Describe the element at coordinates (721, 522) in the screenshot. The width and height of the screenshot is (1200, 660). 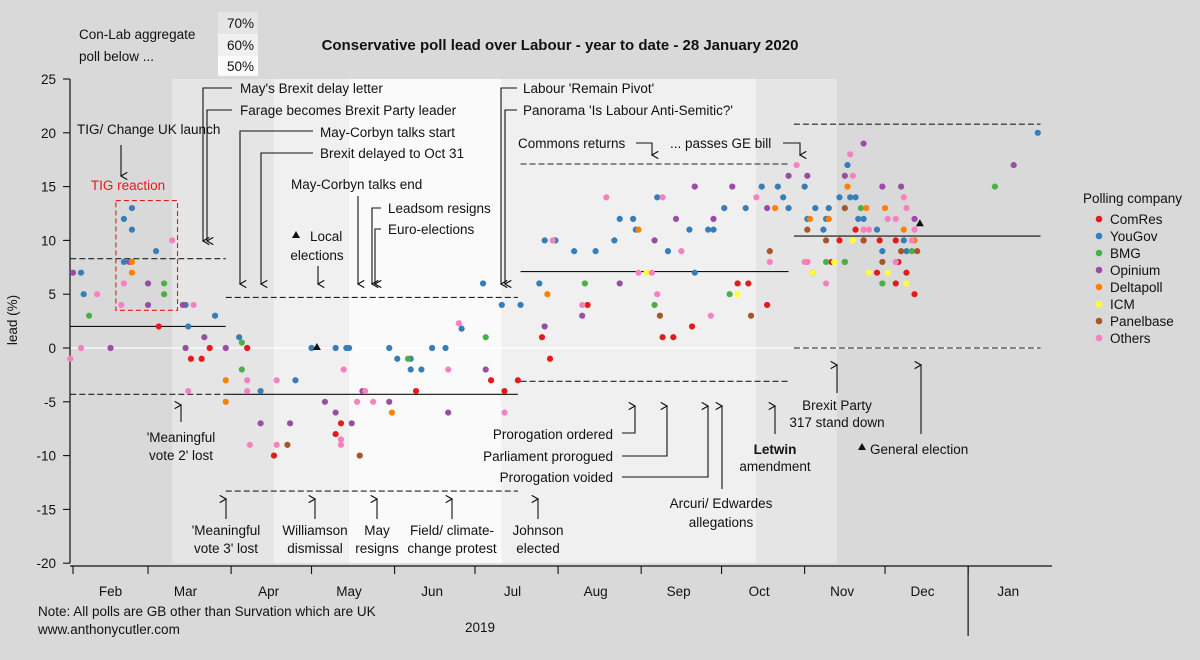
I see `annotation-arcuri-2: allegations` at that location.